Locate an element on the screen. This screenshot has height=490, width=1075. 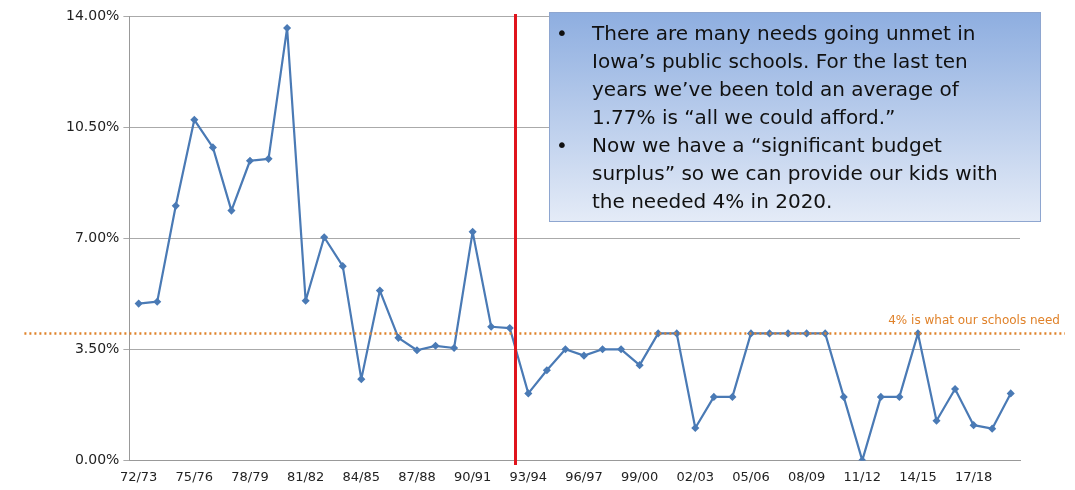
x-tick-label: 99/00 is located at coordinates (639, 476).